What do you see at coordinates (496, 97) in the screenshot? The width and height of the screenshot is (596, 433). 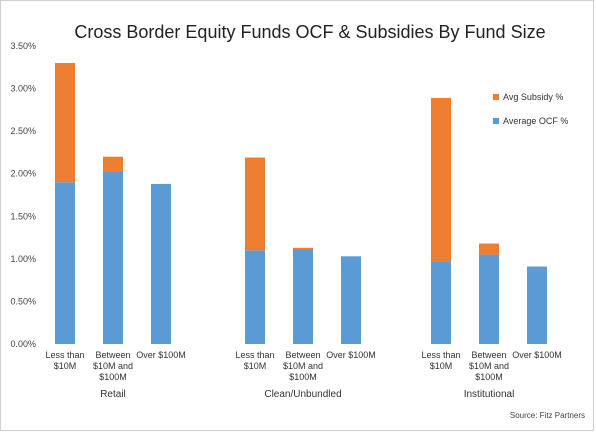 I see `legend-swatch-subsidy` at bounding box center [496, 97].